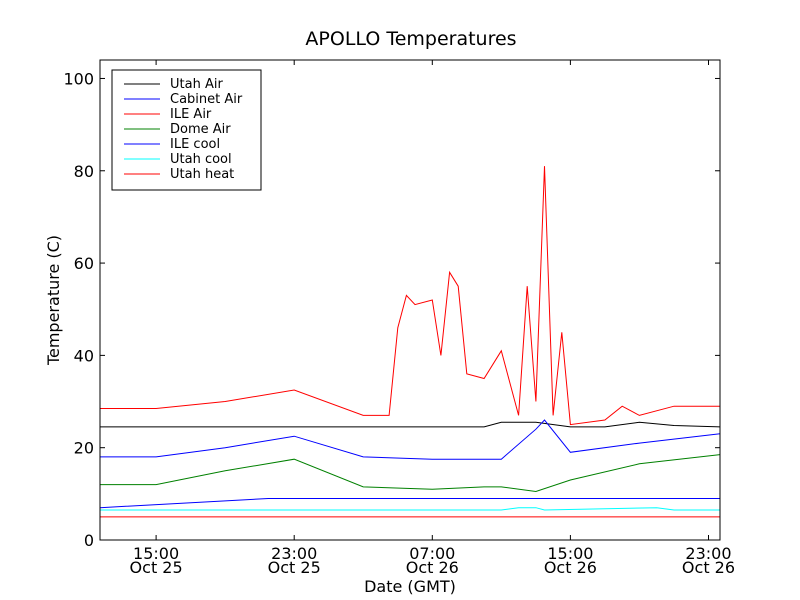  I want to click on legend-label-1: Cabinet Air, so click(206, 99).